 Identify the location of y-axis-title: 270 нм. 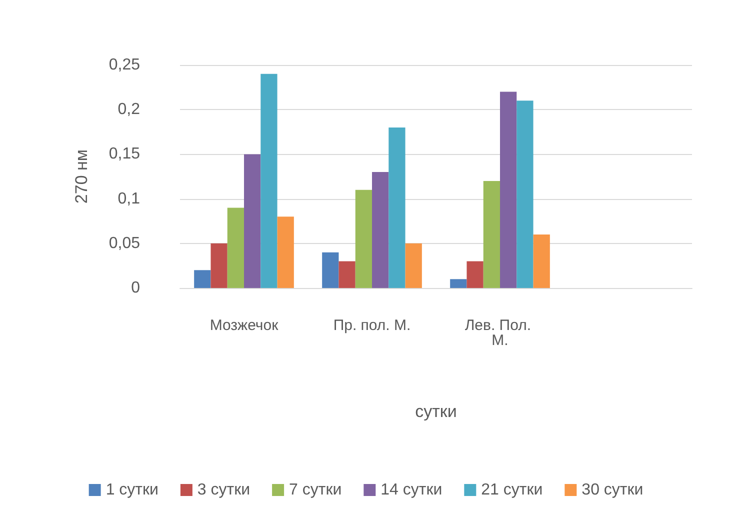
(81, 176).